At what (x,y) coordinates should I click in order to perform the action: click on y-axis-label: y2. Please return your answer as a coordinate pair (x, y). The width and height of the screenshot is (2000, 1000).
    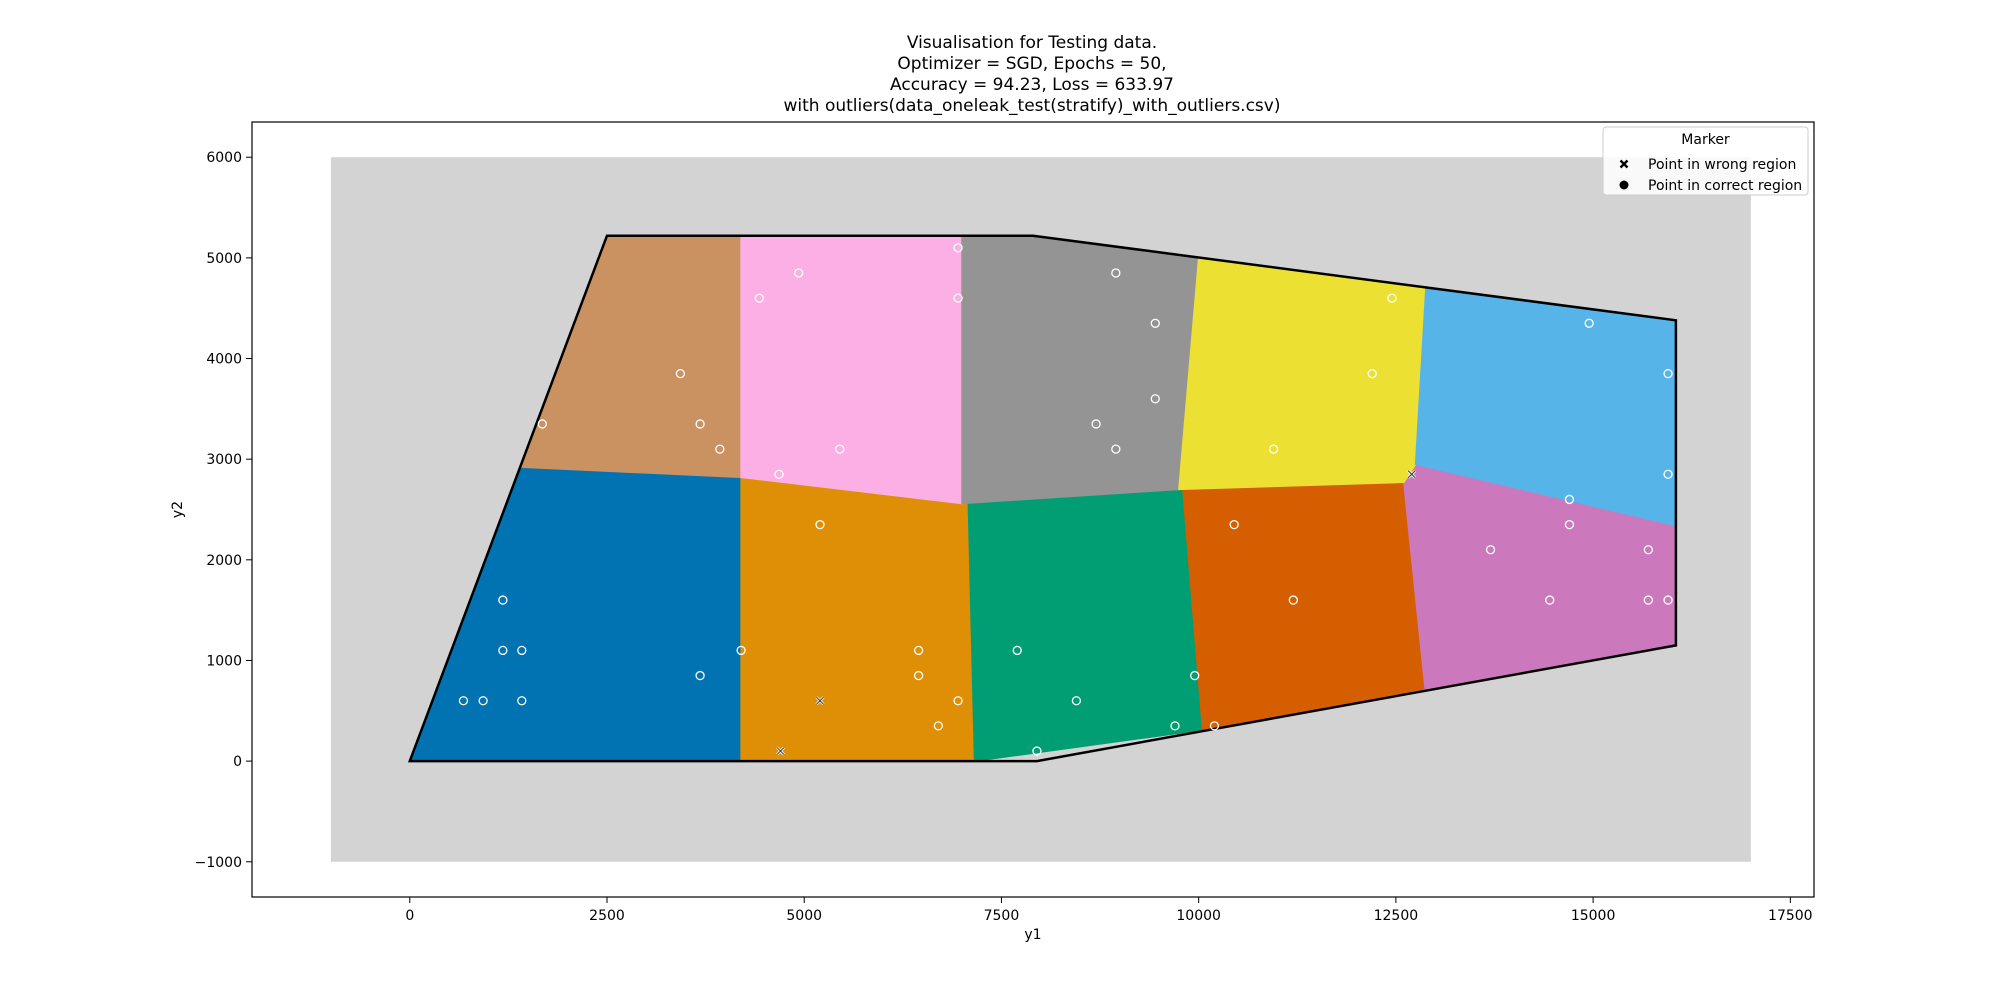
    Looking at the image, I should click on (178, 509).